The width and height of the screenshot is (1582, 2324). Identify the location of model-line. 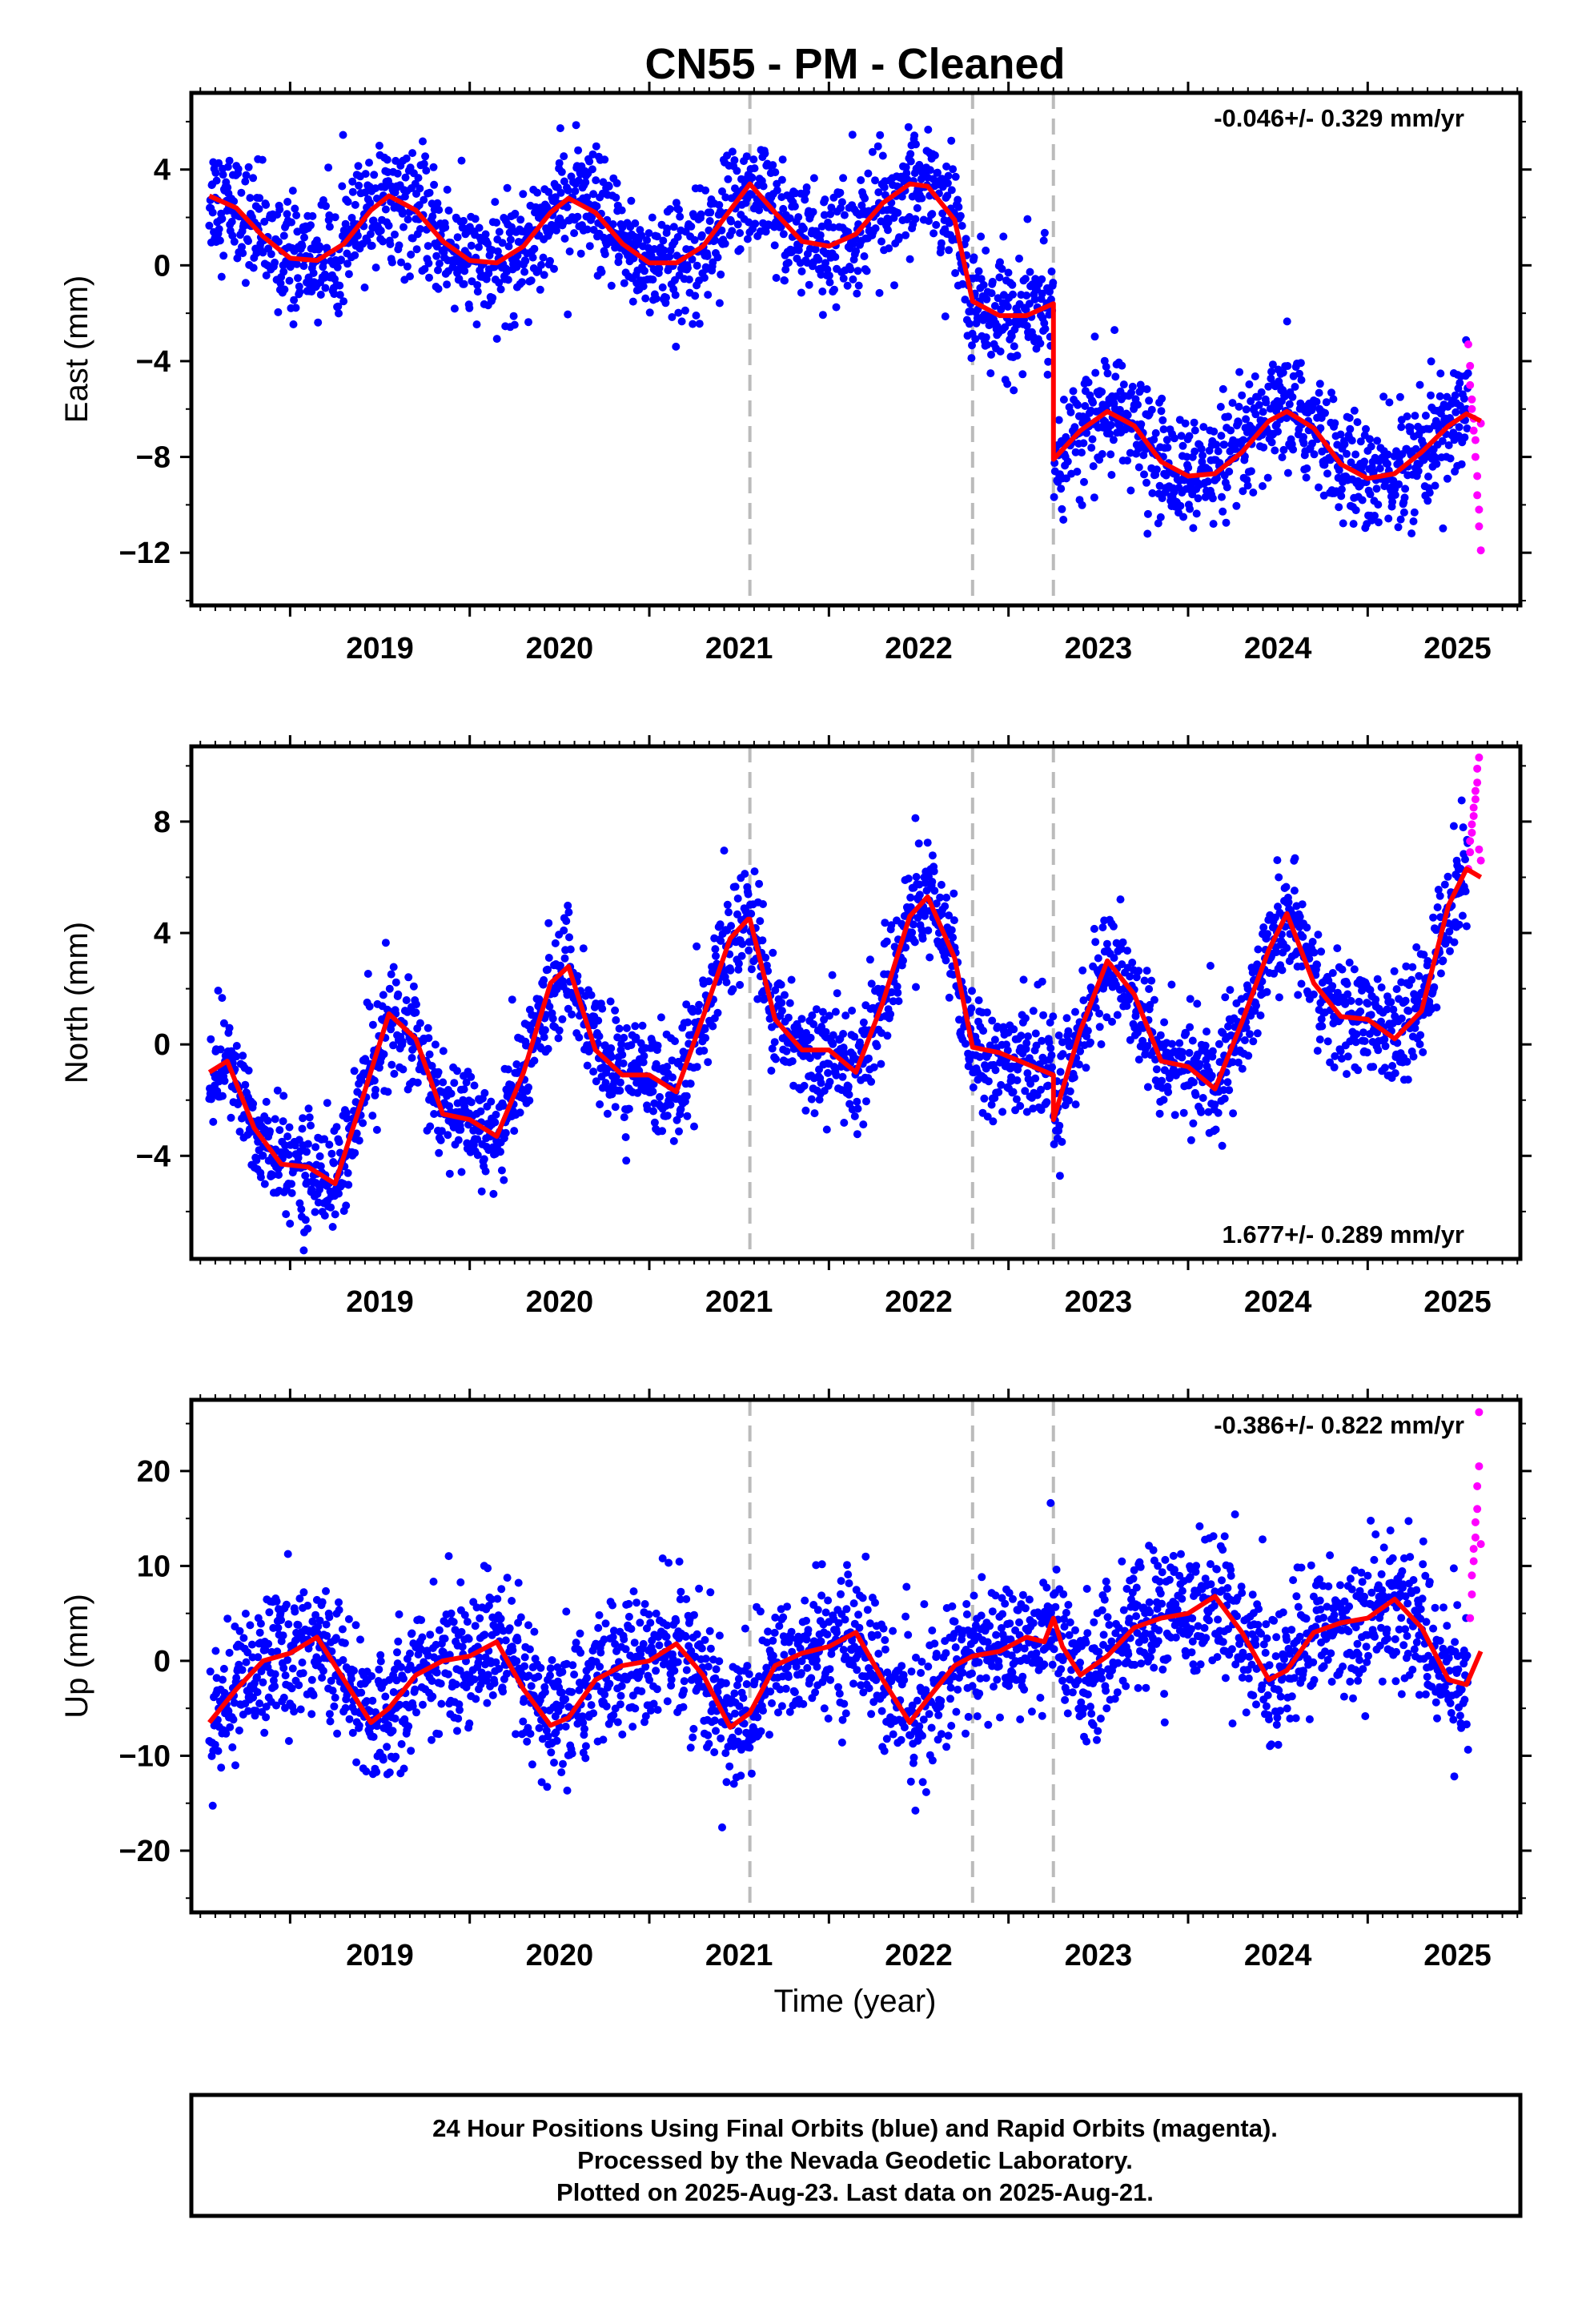
(845, 331).